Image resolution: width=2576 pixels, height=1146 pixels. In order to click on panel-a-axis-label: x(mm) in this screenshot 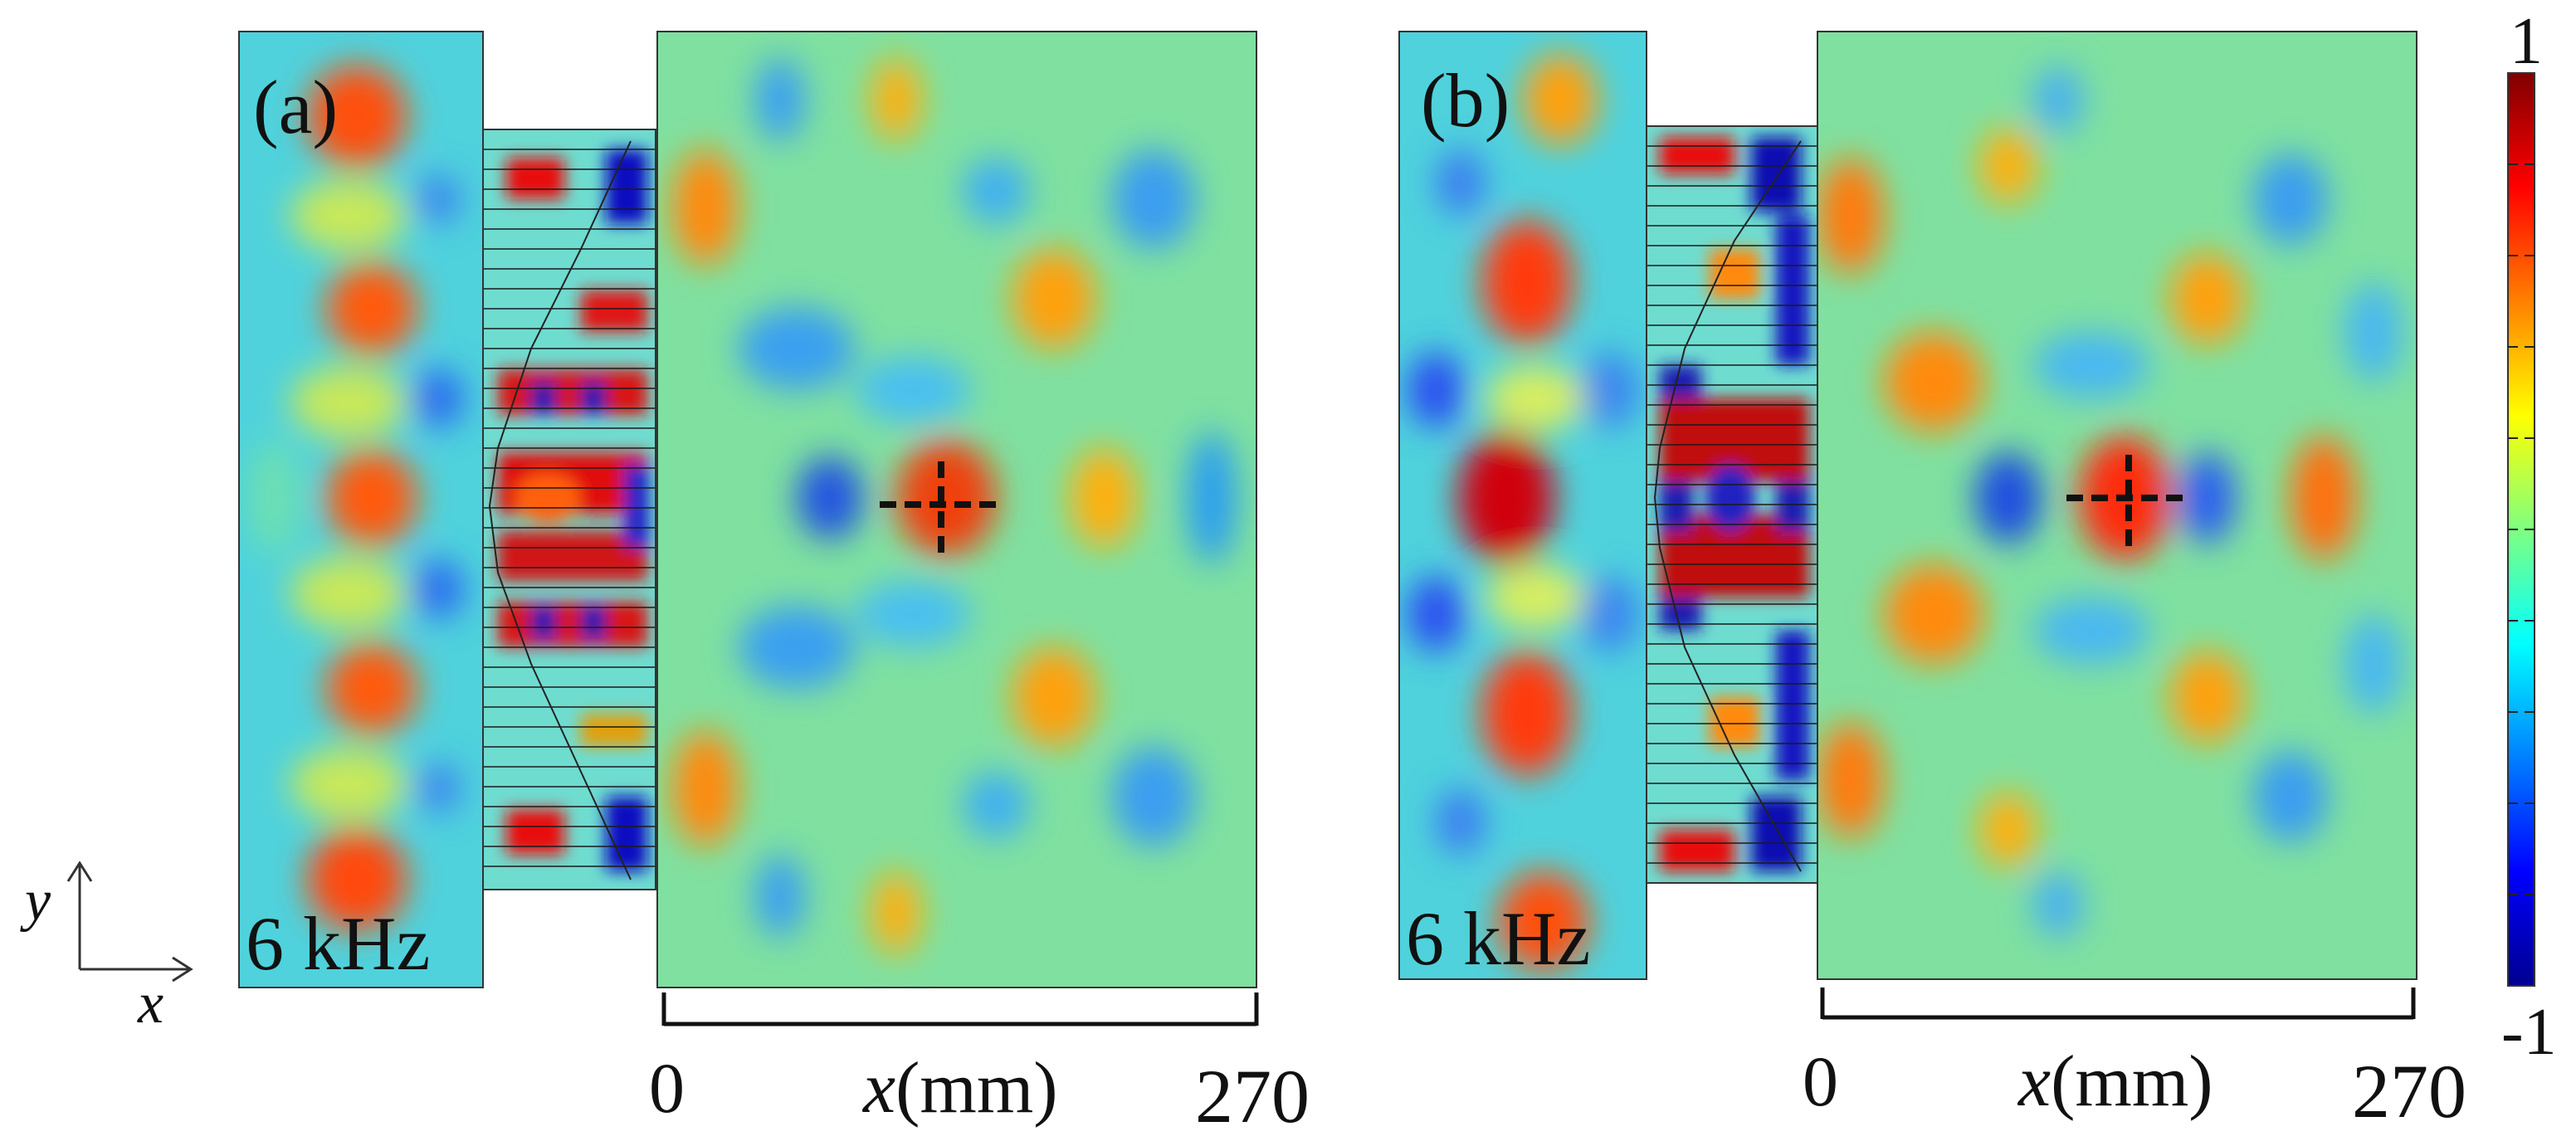, I will do `click(960, 1088)`.